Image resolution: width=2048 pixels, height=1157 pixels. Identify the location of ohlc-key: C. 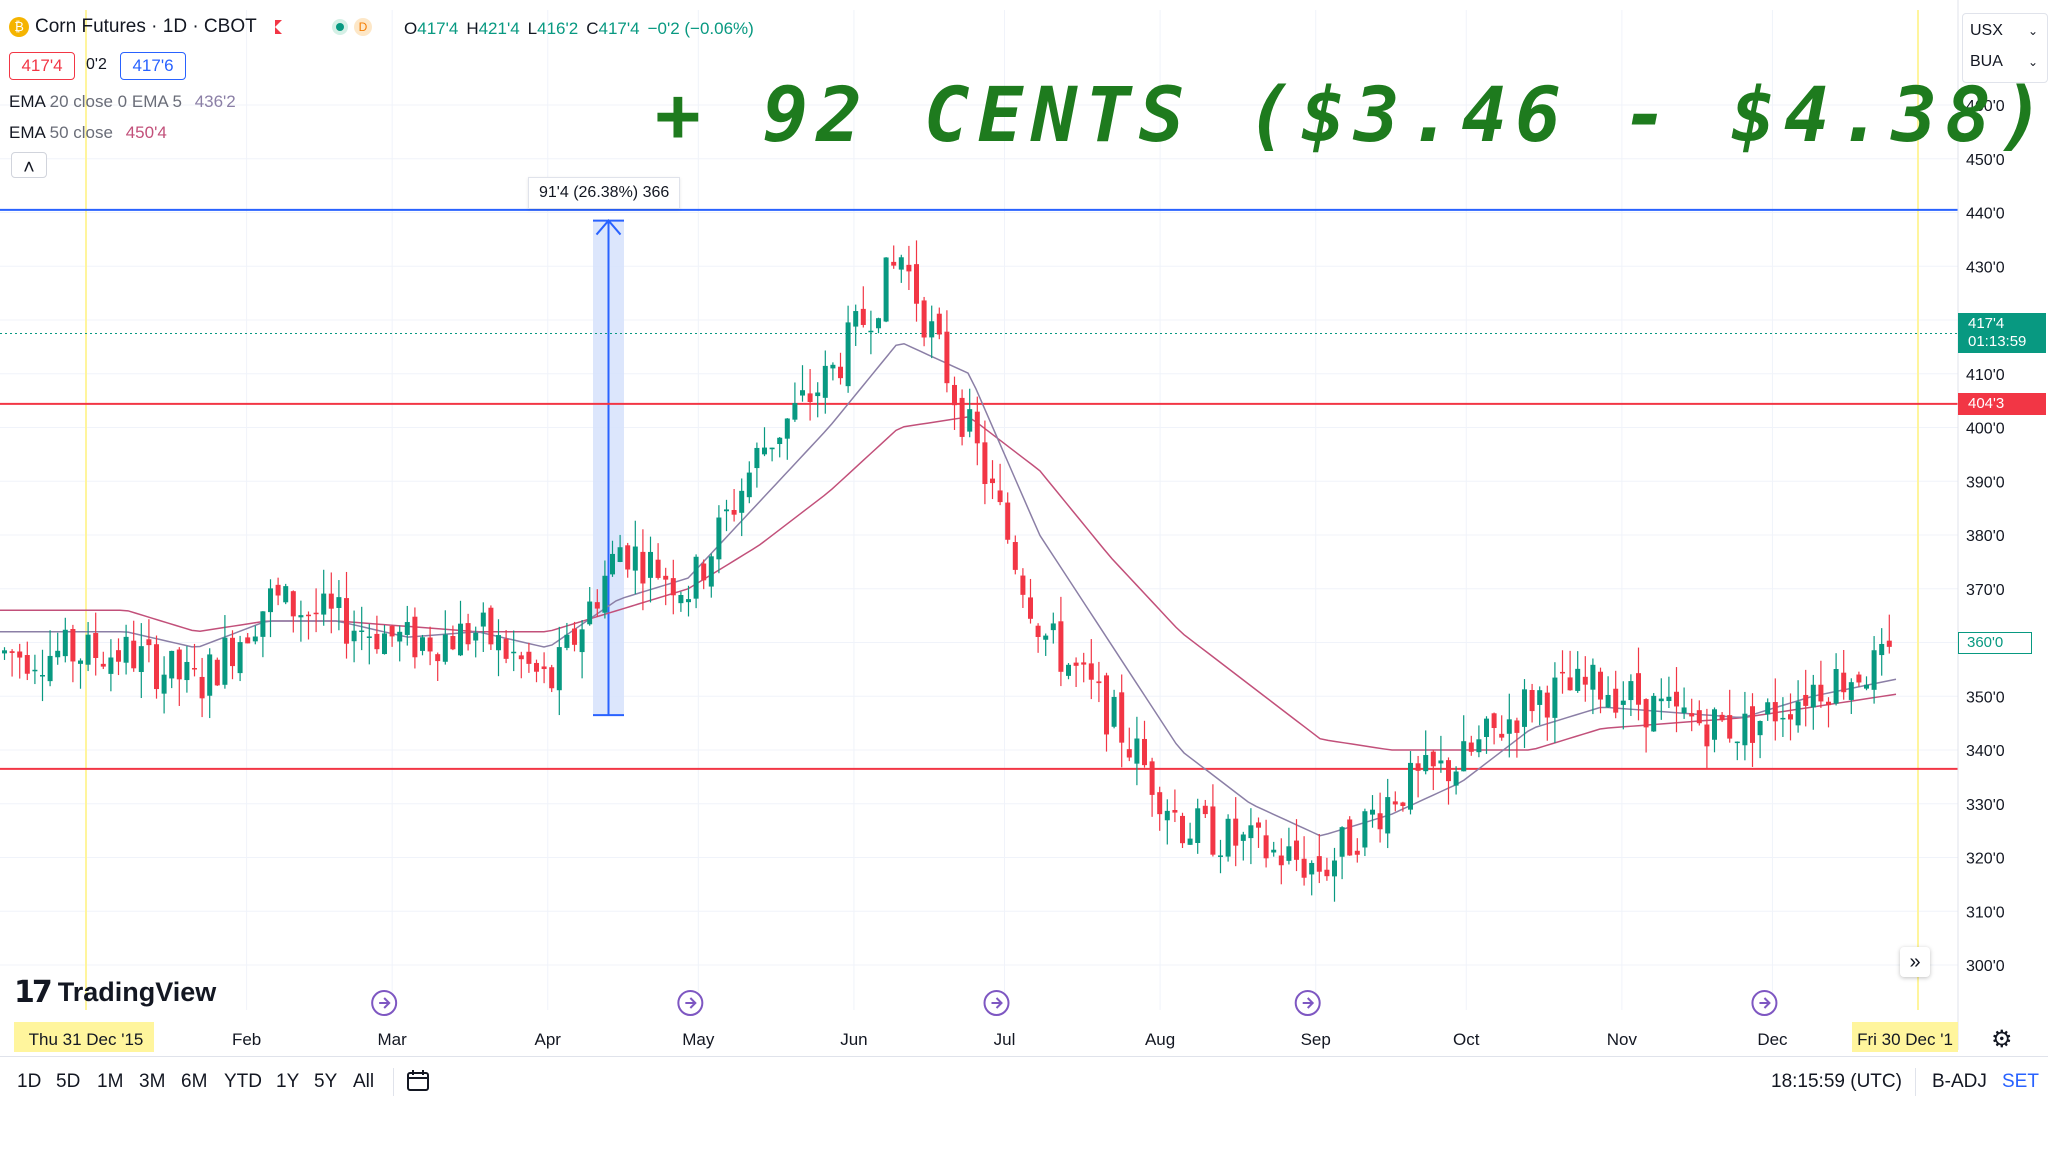
(592, 28).